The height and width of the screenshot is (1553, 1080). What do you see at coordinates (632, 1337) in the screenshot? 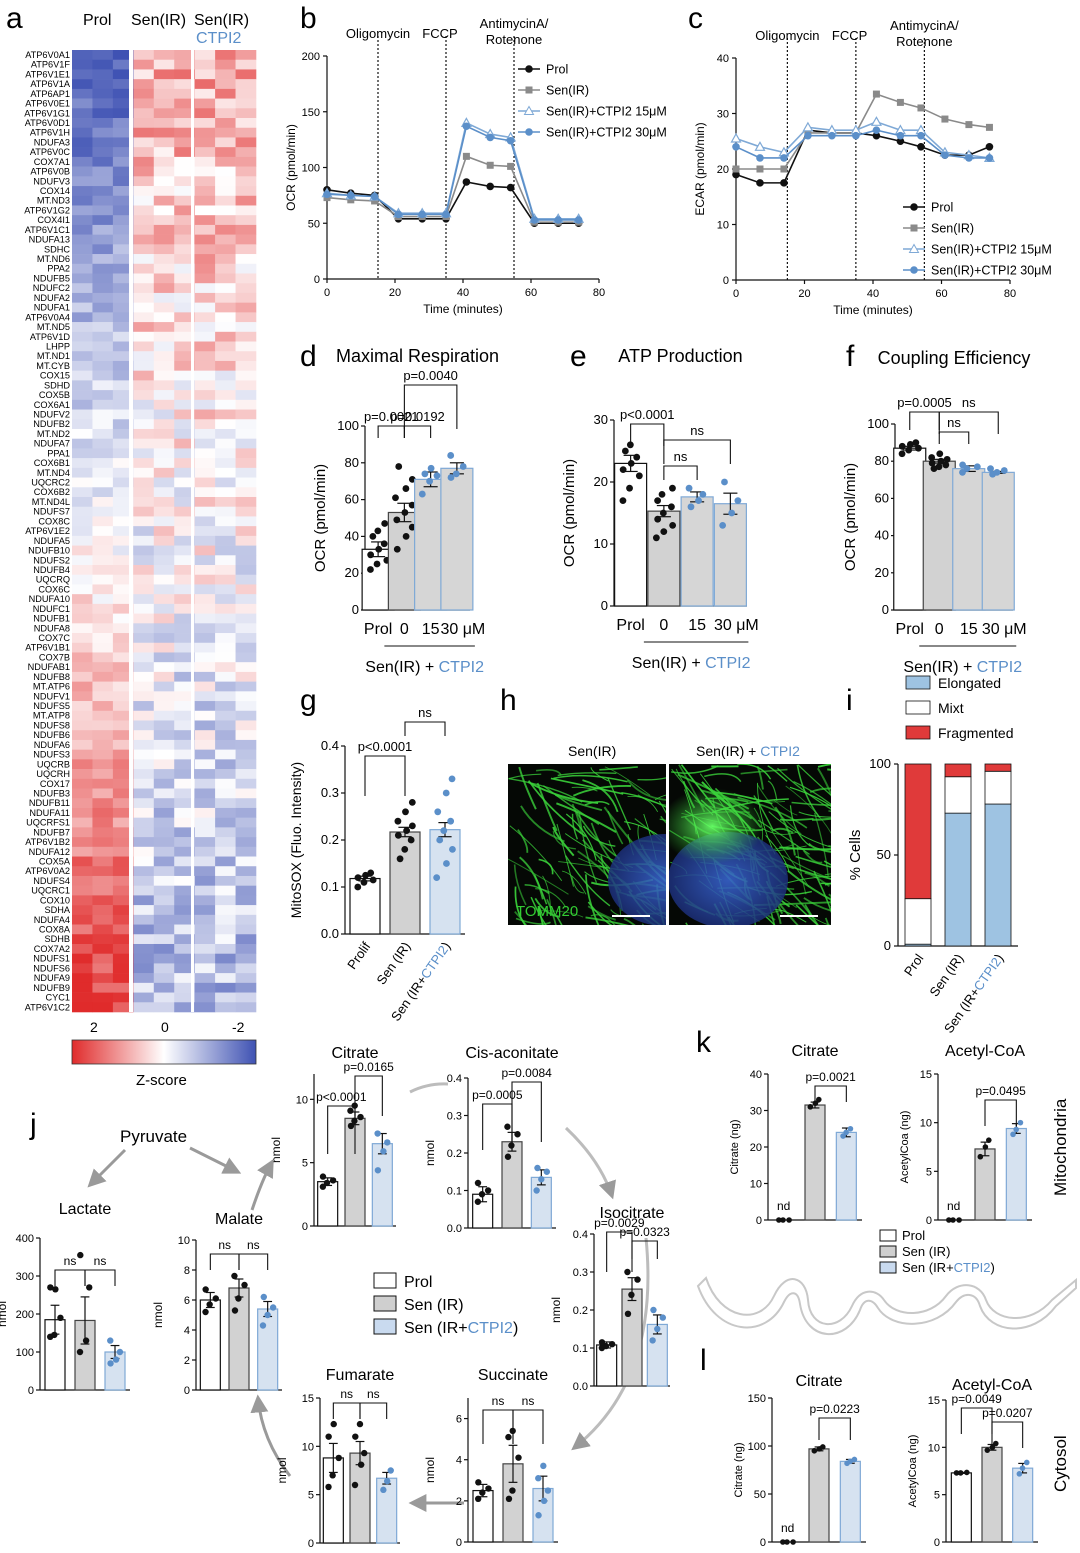
I see `bar` at bounding box center [632, 1337].